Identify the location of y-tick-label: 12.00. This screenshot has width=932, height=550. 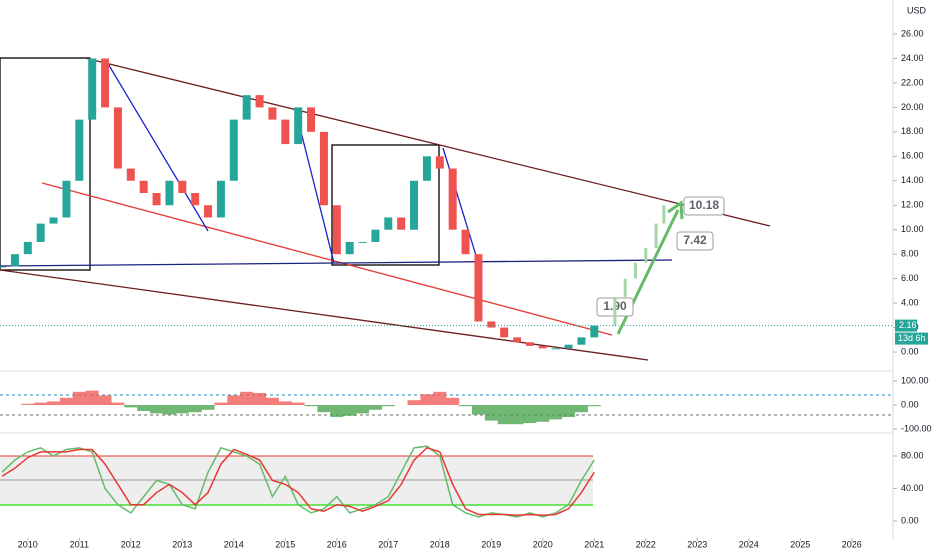
(912, 205).